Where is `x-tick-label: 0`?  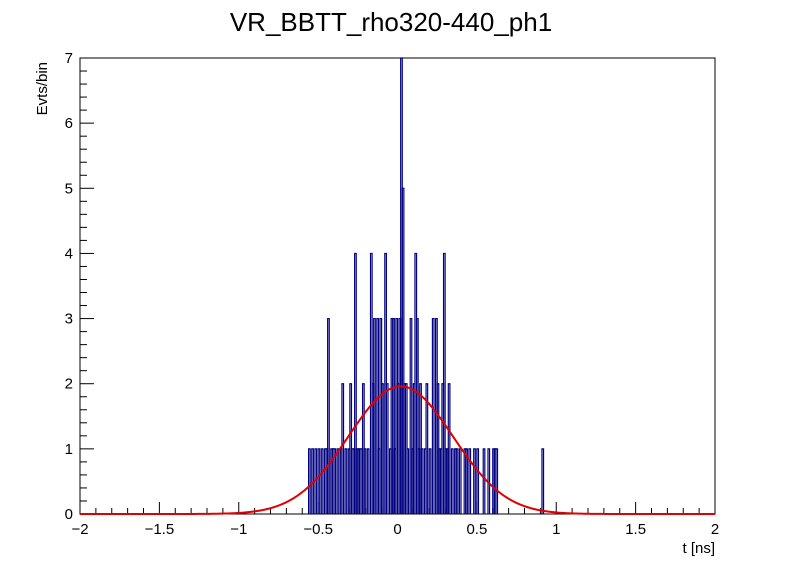 x-tick-label: 0 is located at coordinates (397, 529).